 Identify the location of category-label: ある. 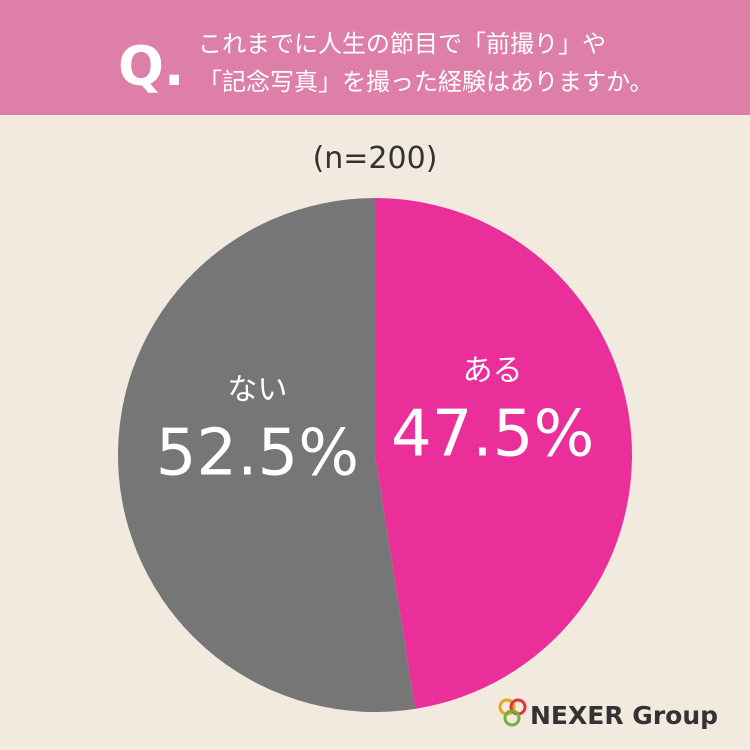
(493, 371).